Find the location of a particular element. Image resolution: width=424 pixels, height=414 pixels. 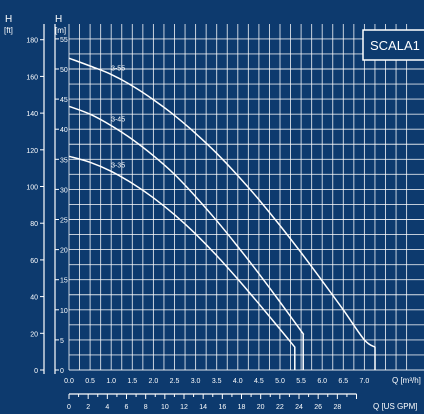

series-label-3-45: 3-45 is located at coordinates (118, 119).